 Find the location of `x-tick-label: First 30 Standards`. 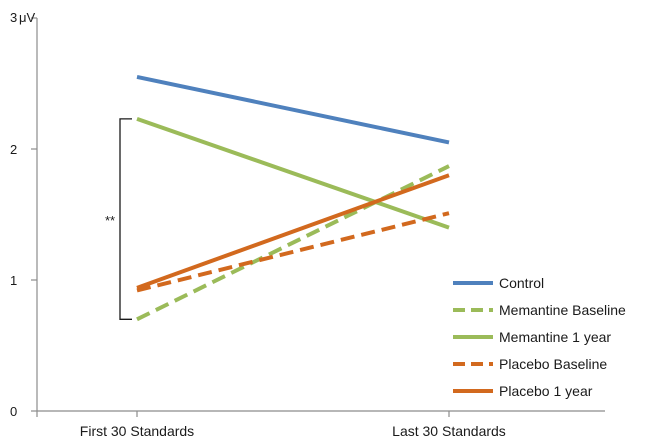

x-tick-label: First 30 Standards is located at coordinates (137, 431).